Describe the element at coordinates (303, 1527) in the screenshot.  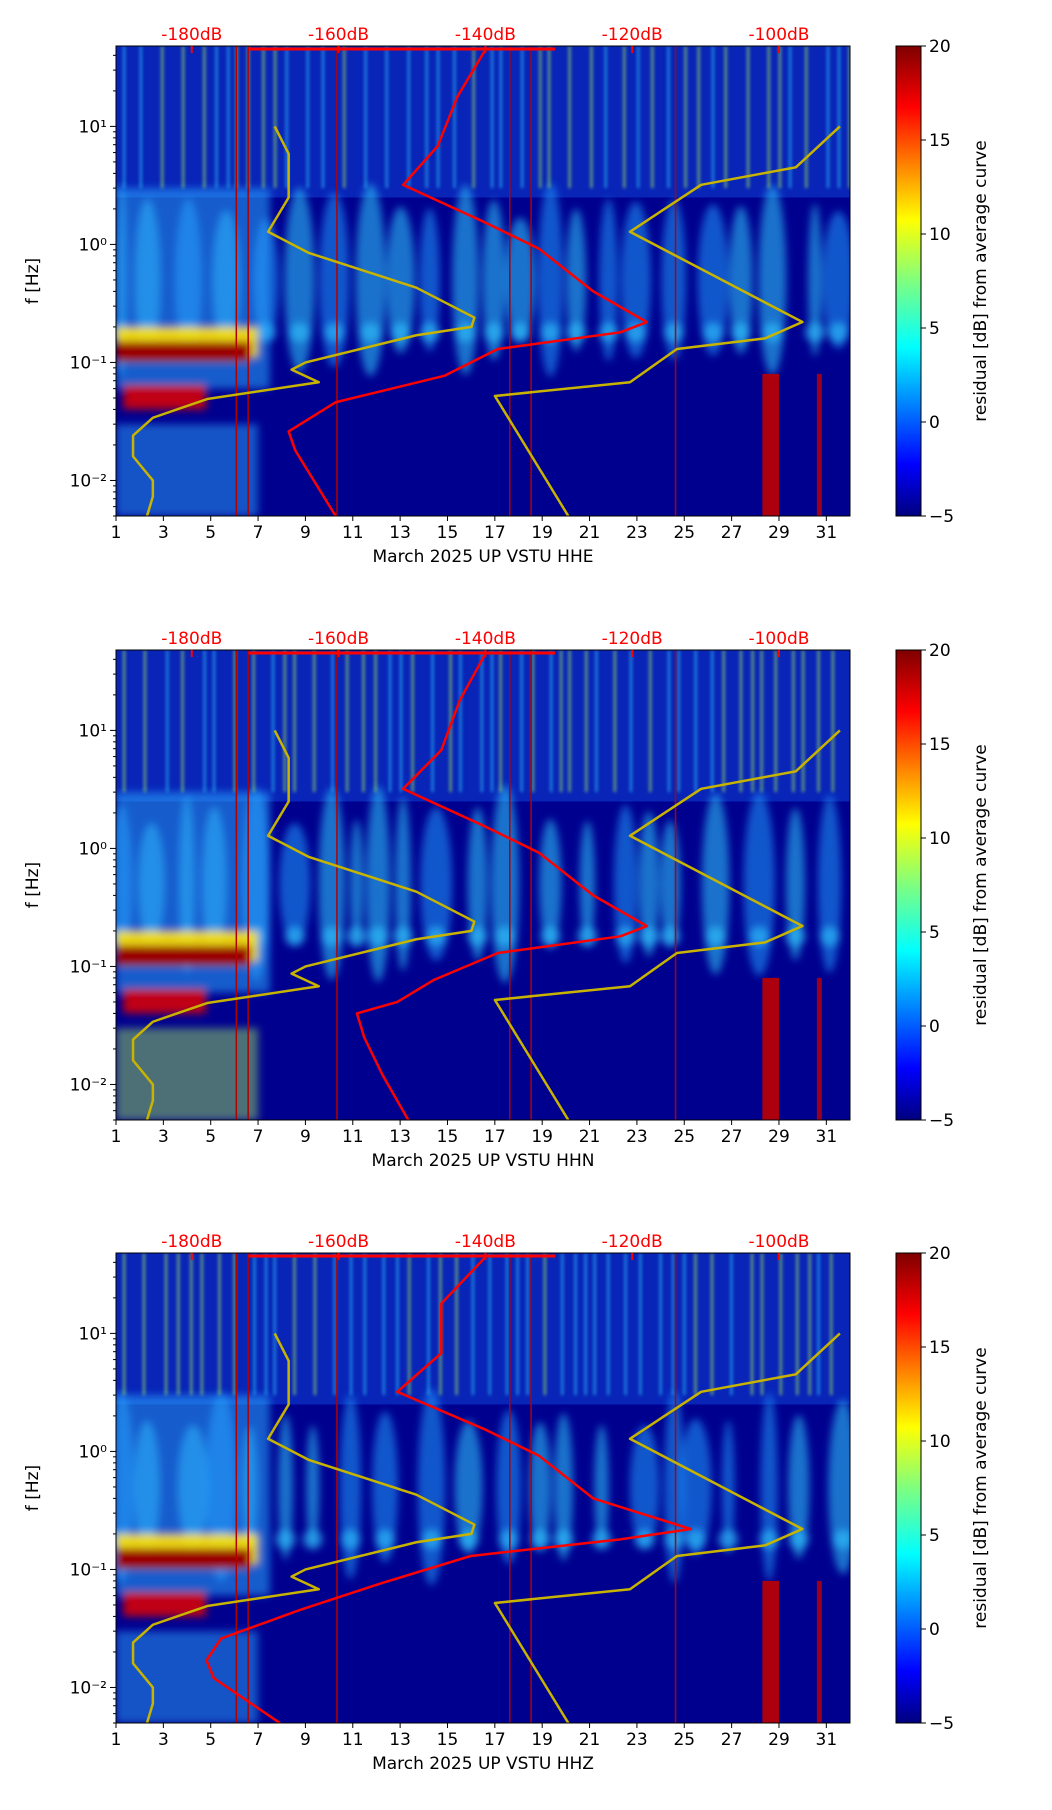
I see `low-noise-model-line` at that location.